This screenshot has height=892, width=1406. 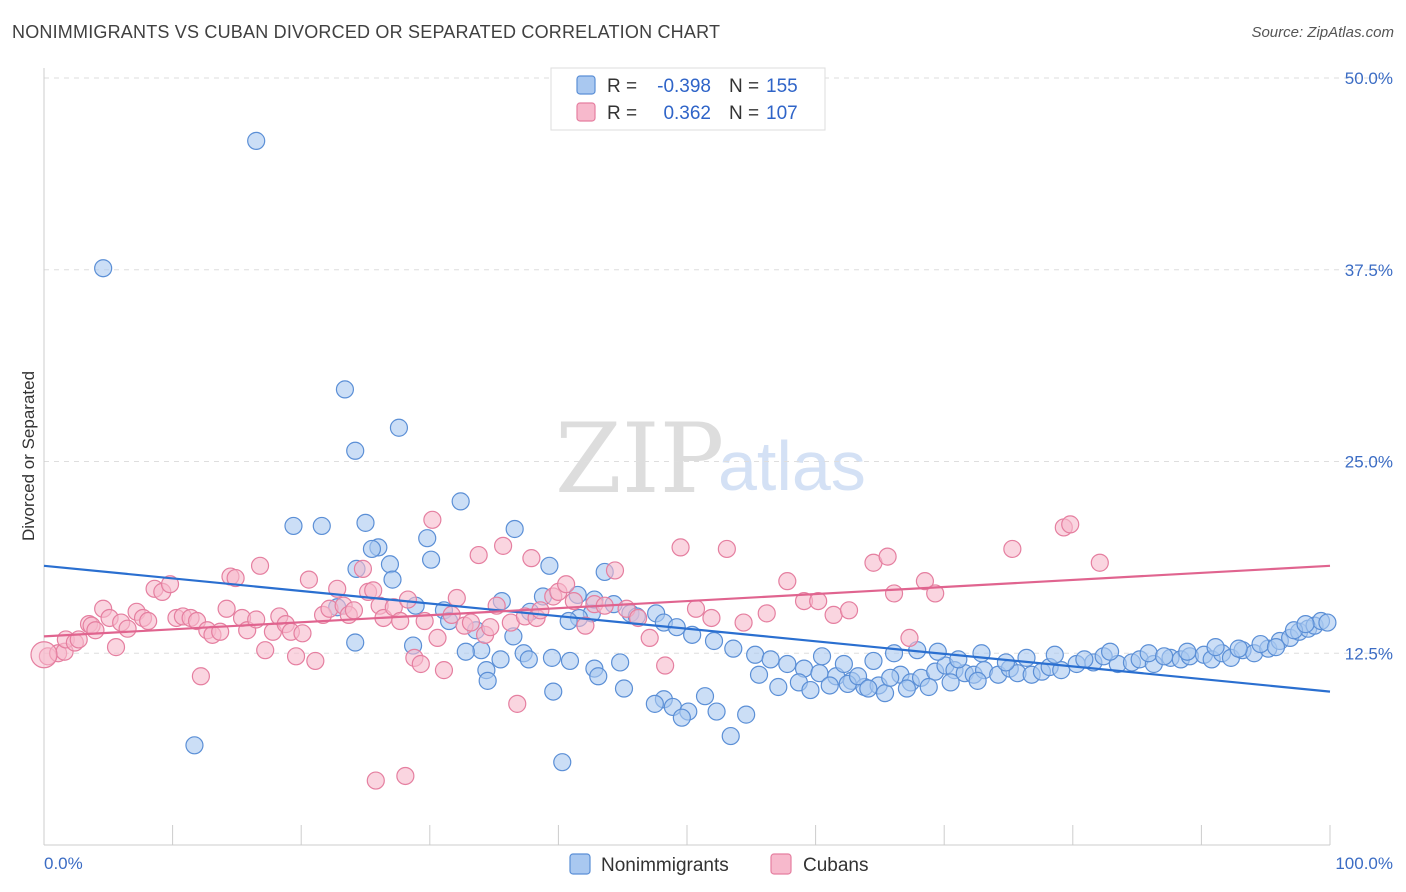 I want to click on y-tick-label-3: 50.0%, so click(x=1369, y=78).